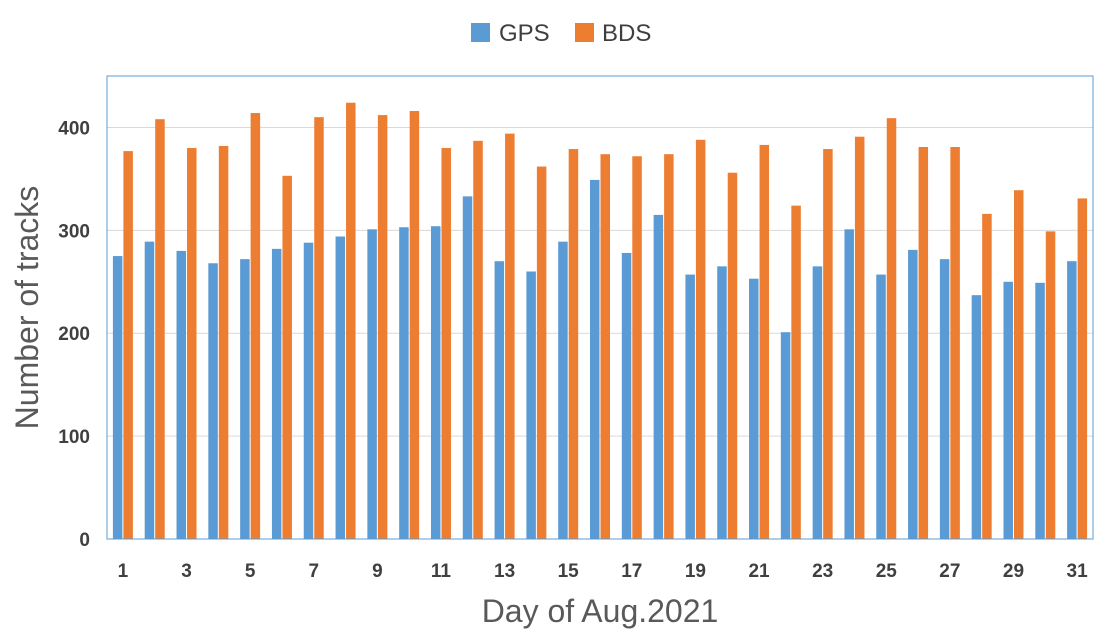  What do you see at coordinates (695, 571) in the screenshot?
I see `x-tick-label: 19` at bounding box center [695, 571].